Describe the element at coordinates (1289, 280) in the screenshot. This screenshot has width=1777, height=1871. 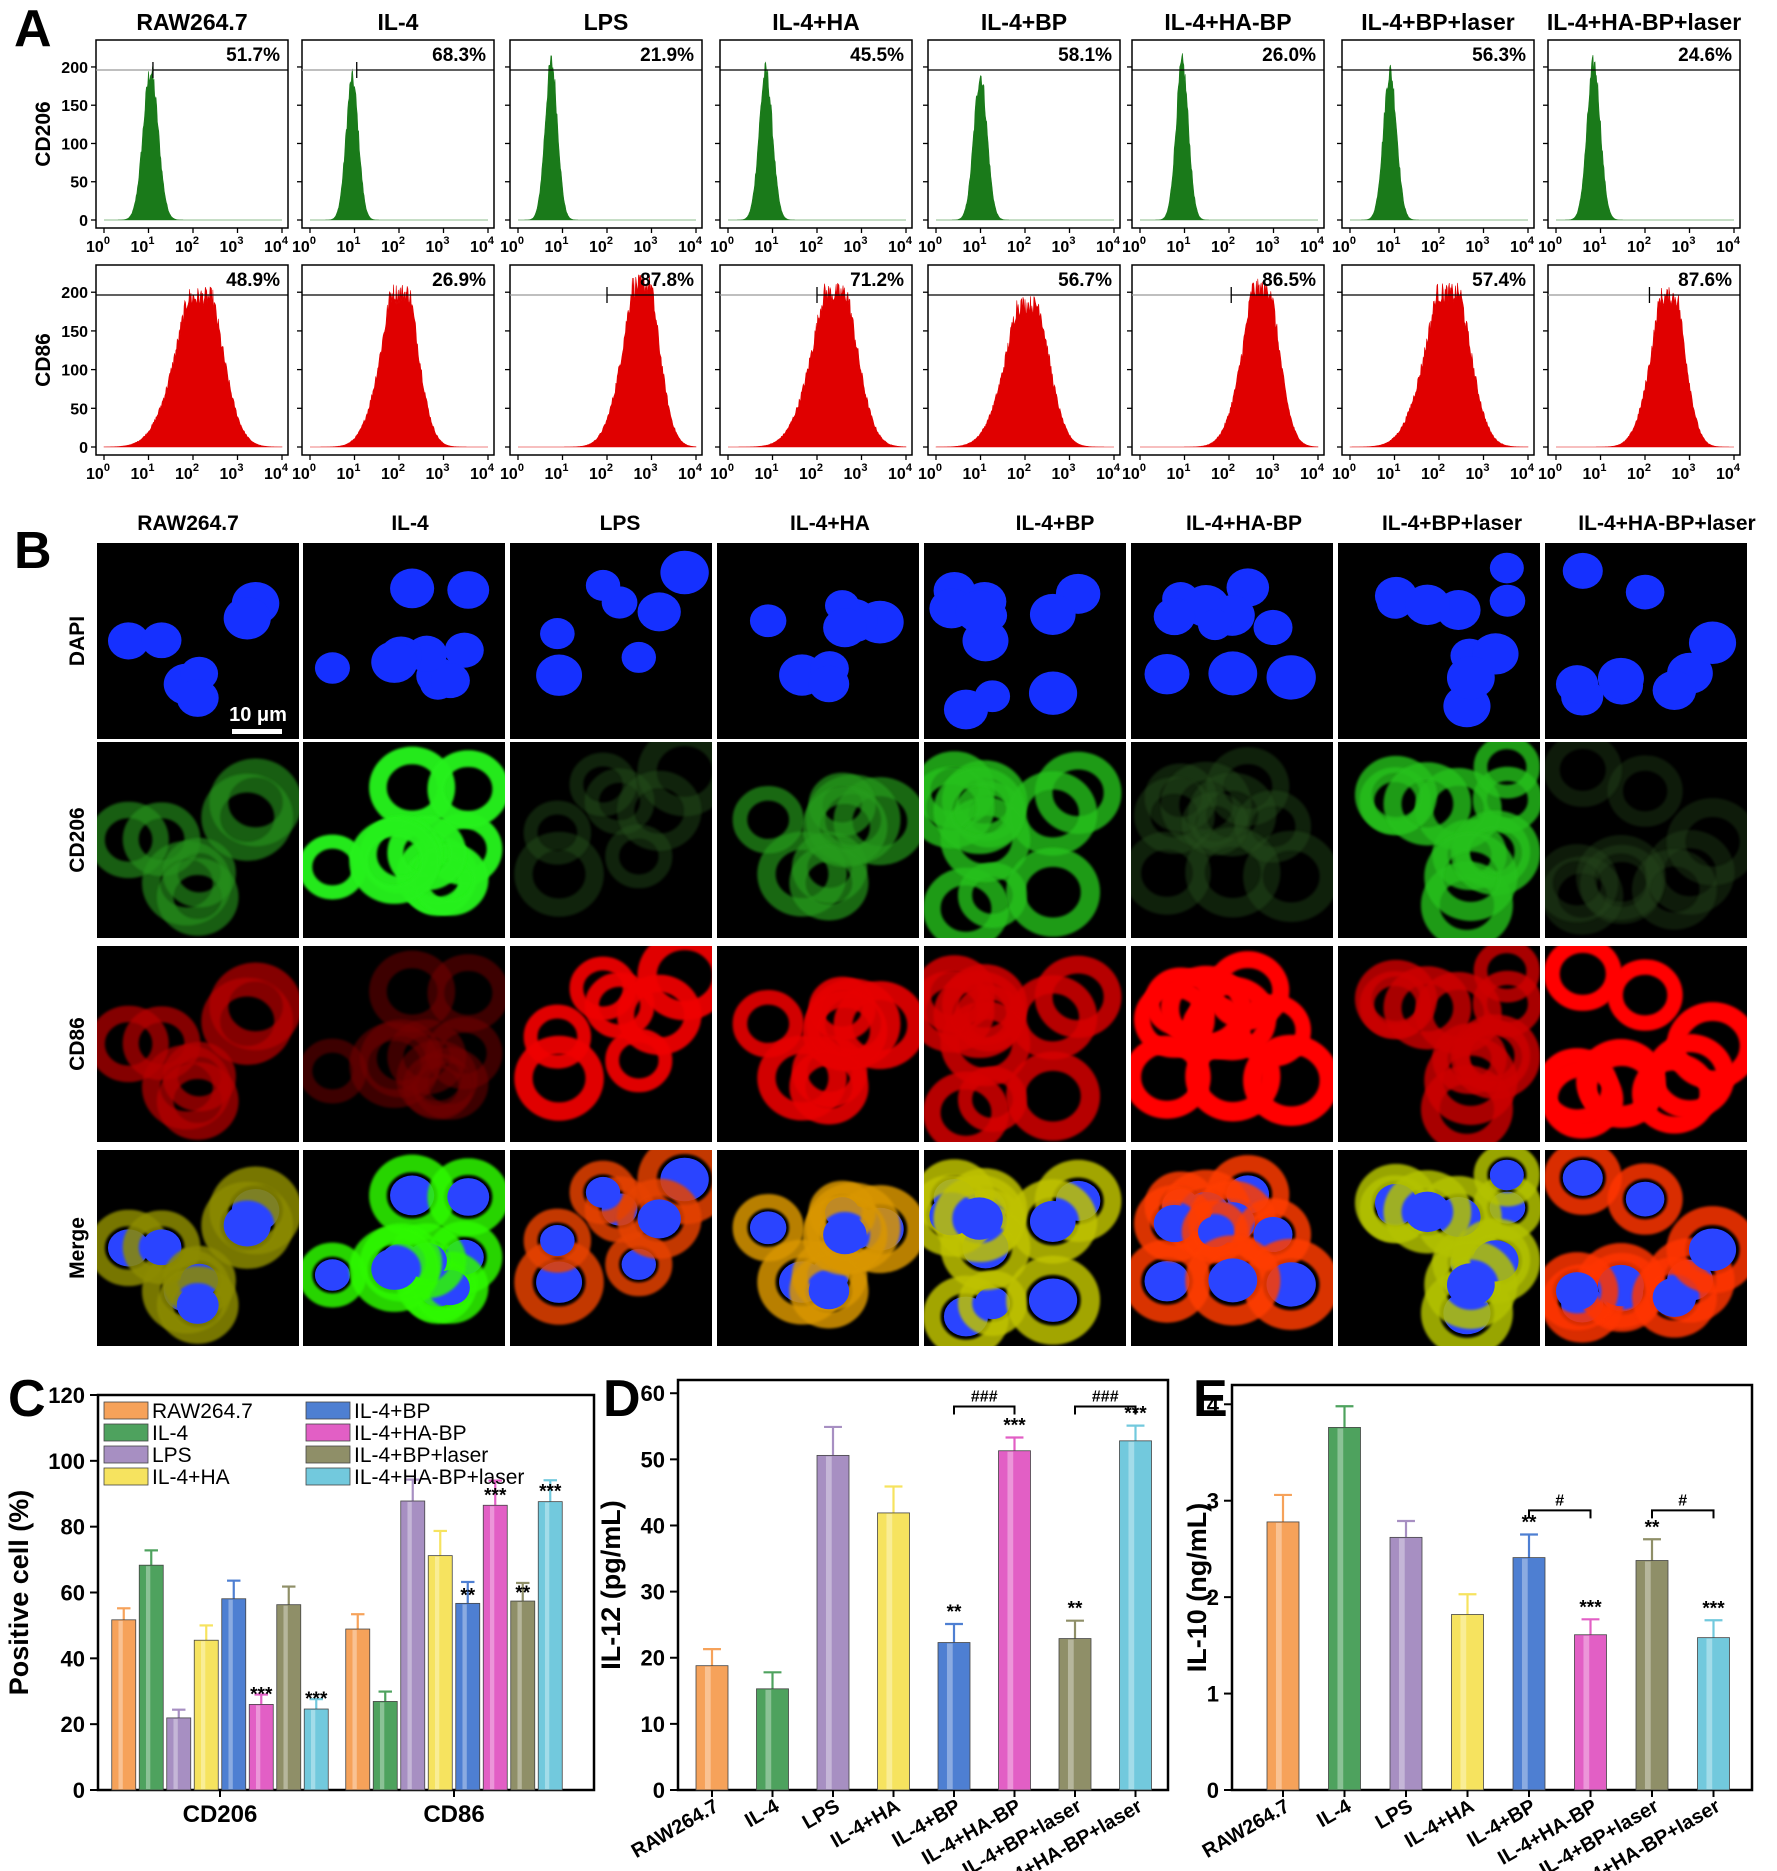
I see `gate-percentage: 86.5%` at that location.